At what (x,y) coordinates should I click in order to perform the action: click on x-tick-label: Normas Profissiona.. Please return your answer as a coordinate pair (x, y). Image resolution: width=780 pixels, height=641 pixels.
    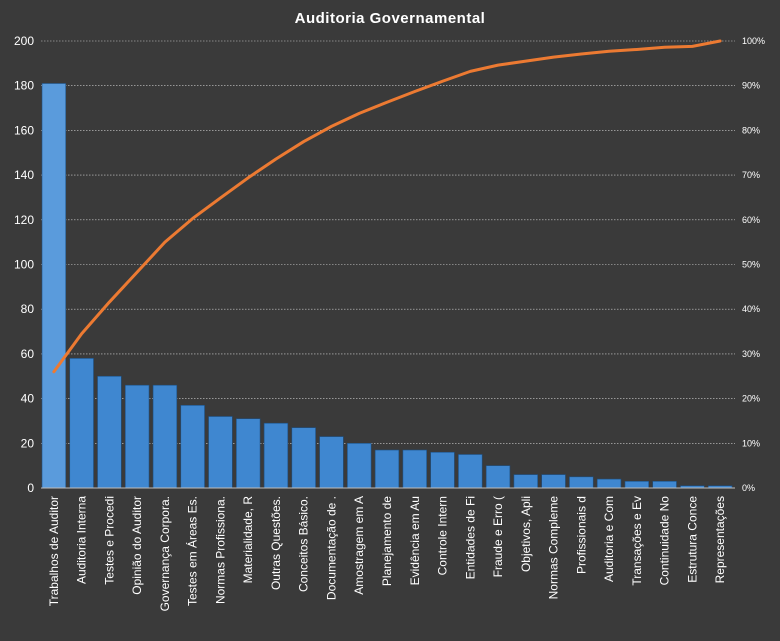
    Looking at the image, I should click on (220, 550).